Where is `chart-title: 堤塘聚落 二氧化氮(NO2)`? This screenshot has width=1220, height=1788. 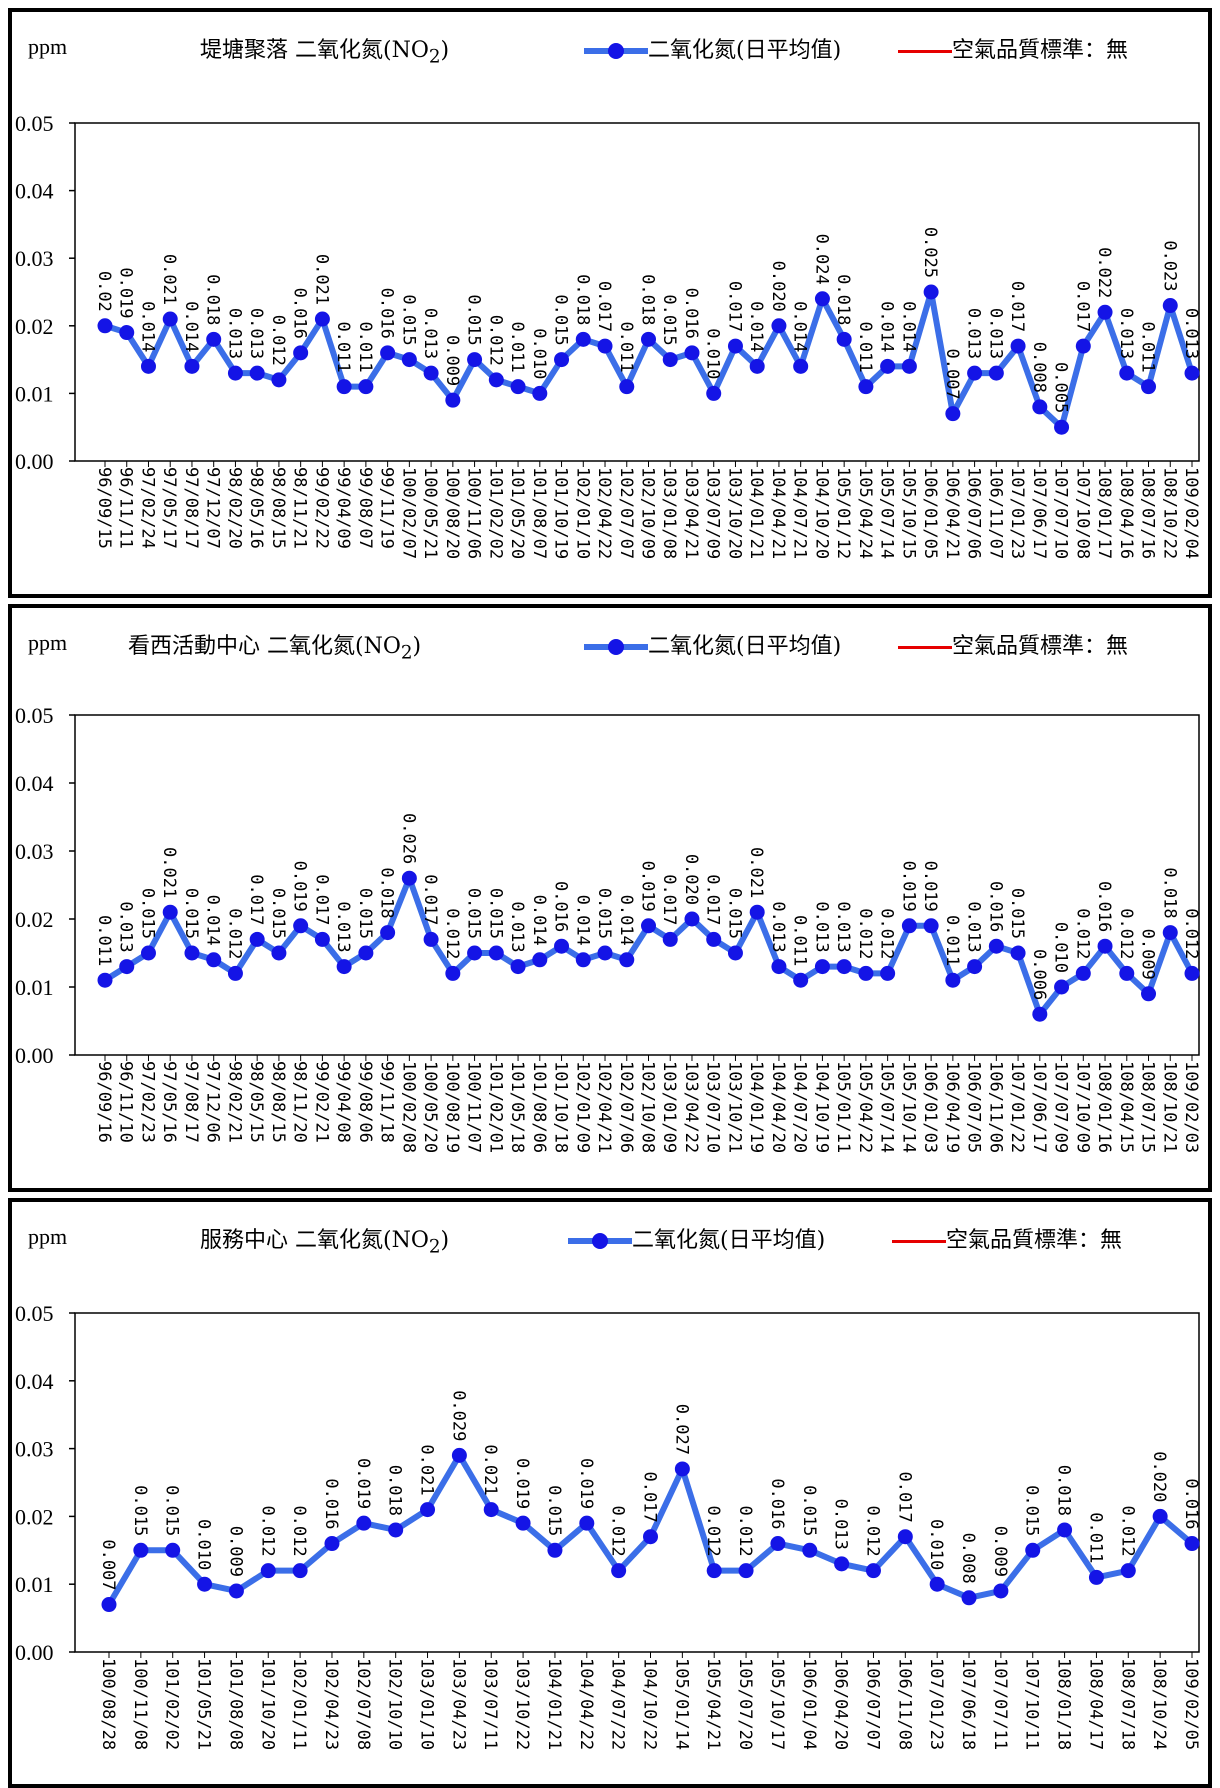
chart-title: 堤塘聚落 二氧化氮(NO2) is located at coordinates (325, 53).